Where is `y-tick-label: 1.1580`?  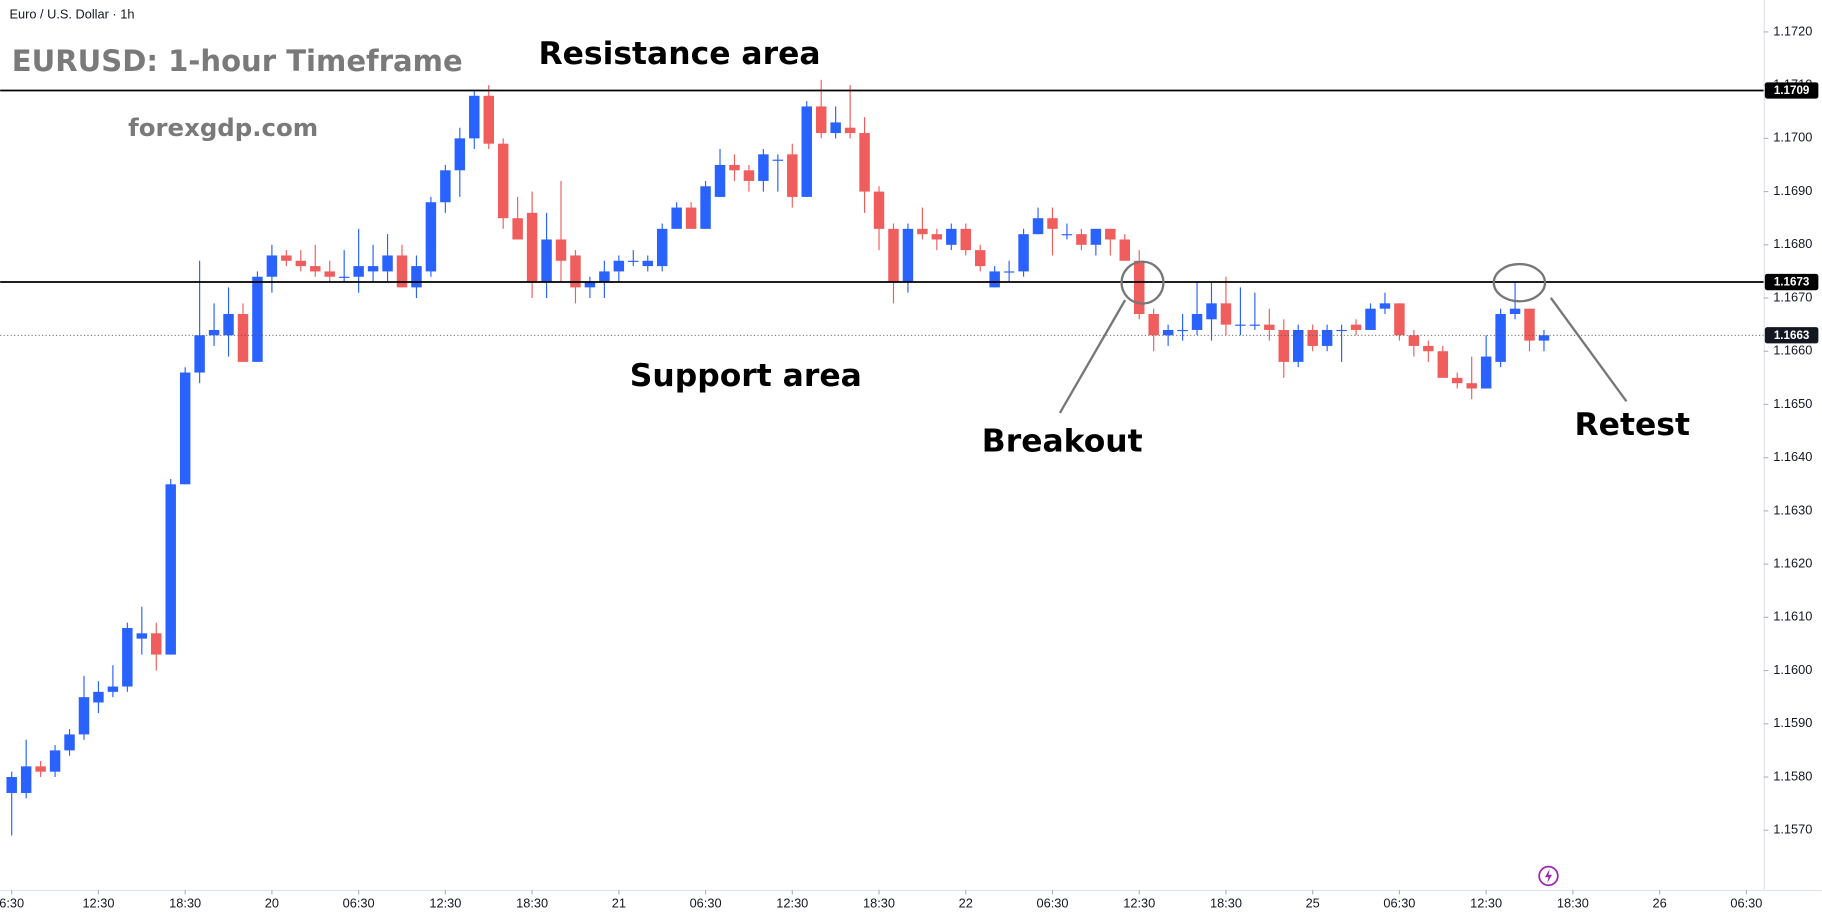
y-tick-label: 1.1580 is located at coordinates (1792, 775).